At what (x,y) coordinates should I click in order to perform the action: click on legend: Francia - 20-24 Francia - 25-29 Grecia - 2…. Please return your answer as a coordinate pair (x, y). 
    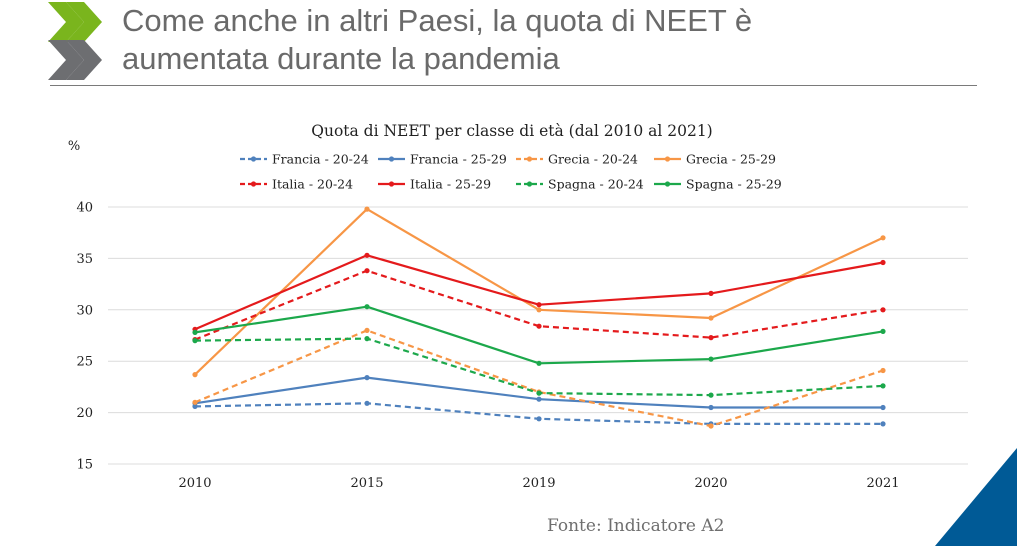
    Looking at the image, I should click on (511, 172).